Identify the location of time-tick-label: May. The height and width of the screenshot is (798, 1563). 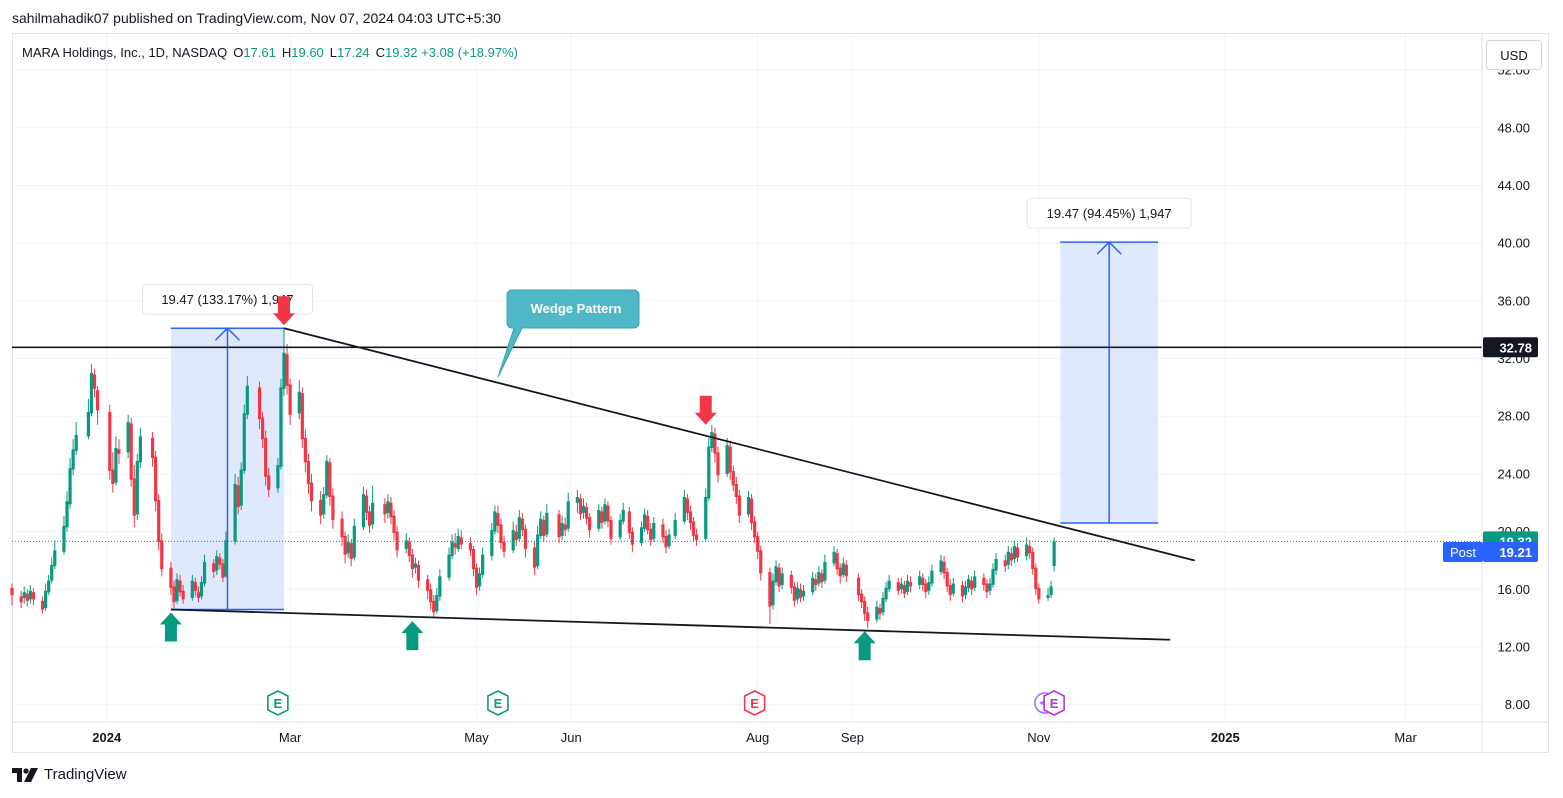
(476, 737).